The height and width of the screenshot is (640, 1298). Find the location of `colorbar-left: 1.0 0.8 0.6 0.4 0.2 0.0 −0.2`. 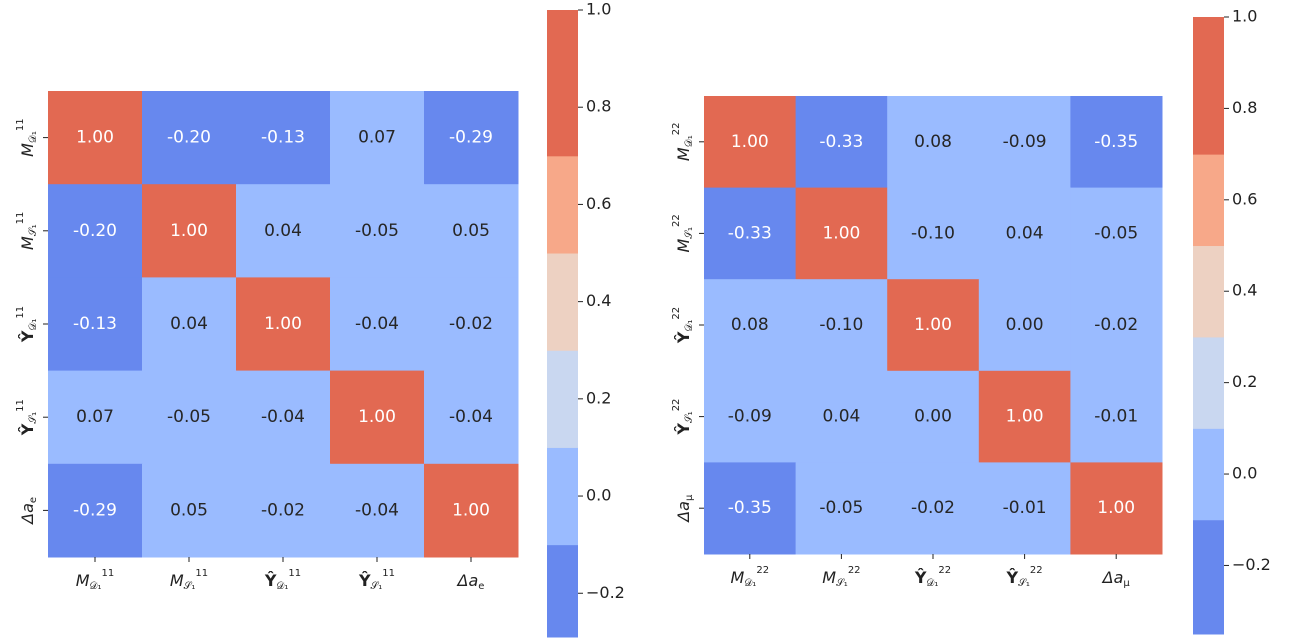

colorbar-left: 1.0 0.8 0.6 0.4 0.2 0.0 −0.2 is located at coordinates (586, 319).